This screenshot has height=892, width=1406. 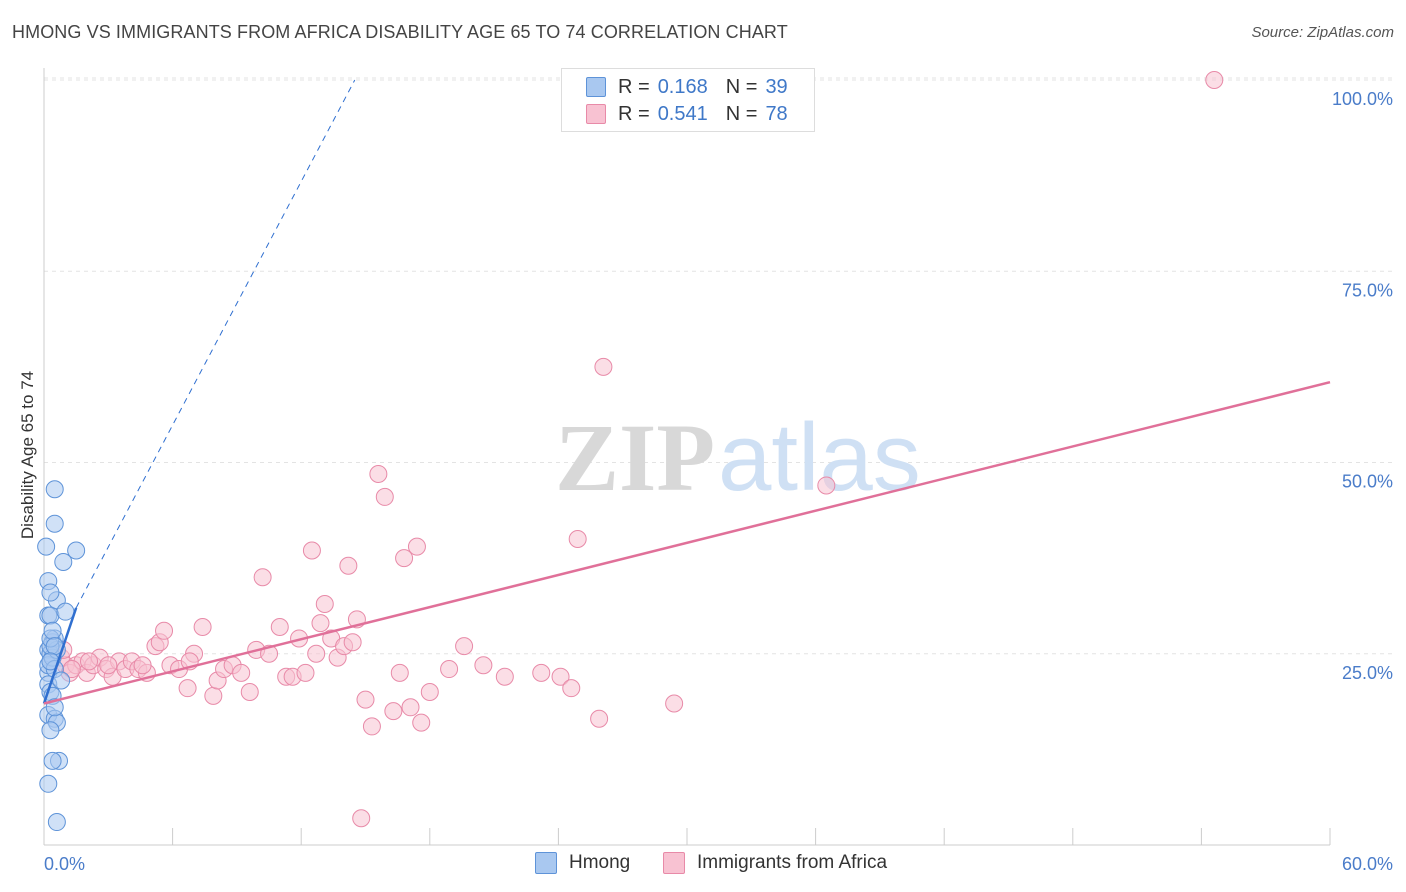 I want to click on hmong-points, so click(x=61, y=656).